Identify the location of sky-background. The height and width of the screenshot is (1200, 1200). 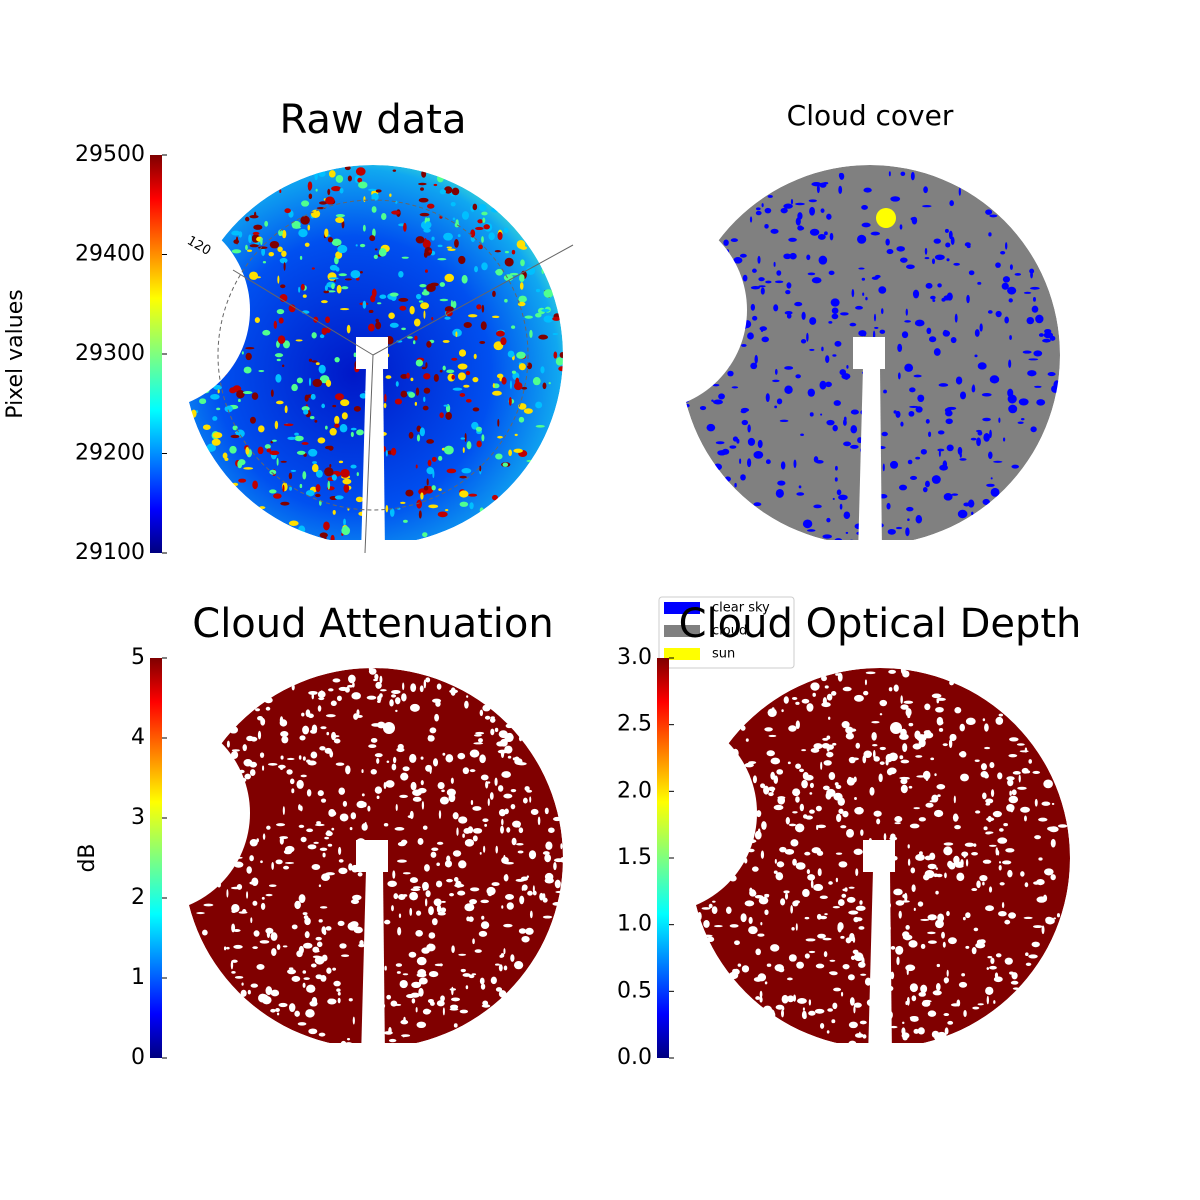
(870, 355).